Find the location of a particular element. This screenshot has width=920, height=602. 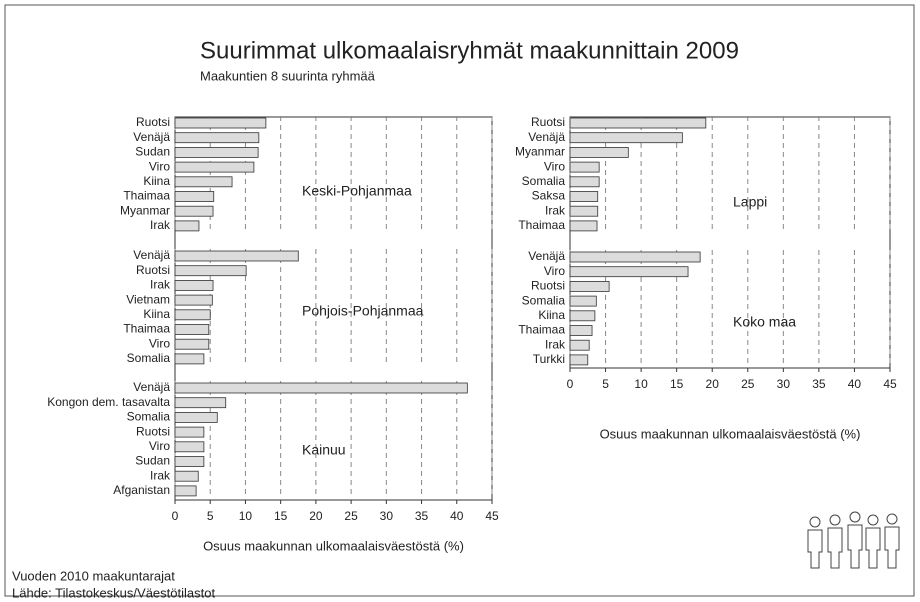

panel-label: Koko maa is located at coordinates (764, 322).